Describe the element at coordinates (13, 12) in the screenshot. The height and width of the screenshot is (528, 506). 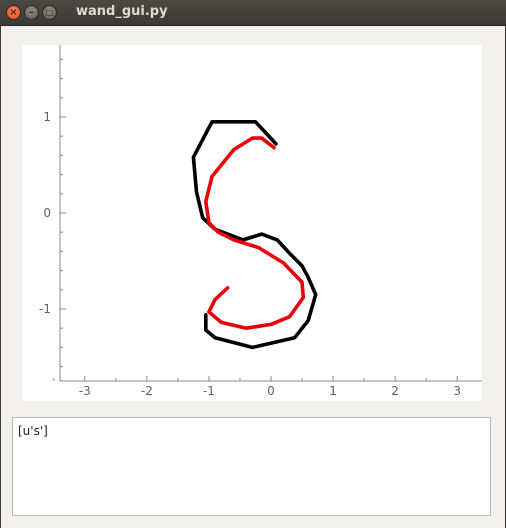
I see `close-window-button: ×` at that location.